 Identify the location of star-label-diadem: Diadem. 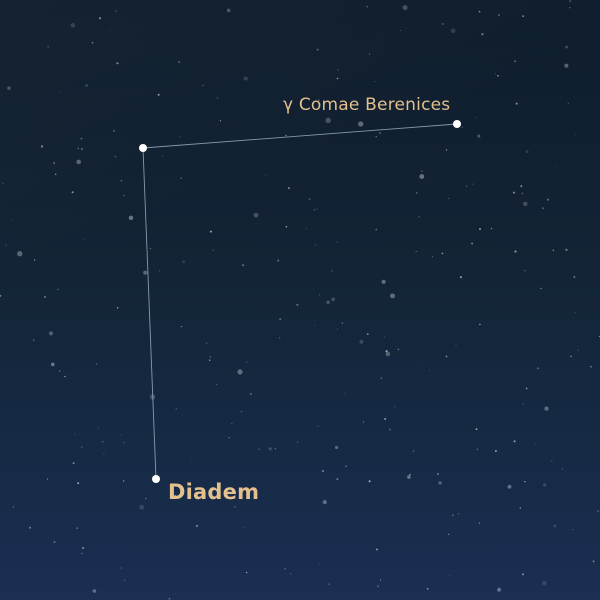
(214, 492).